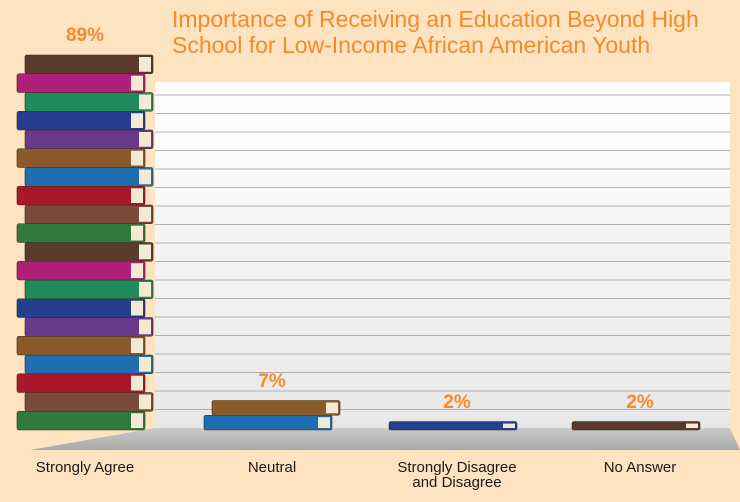 The image size is (740, 502). I want to click on x-tick-label: Neutral, so click(272, 467).